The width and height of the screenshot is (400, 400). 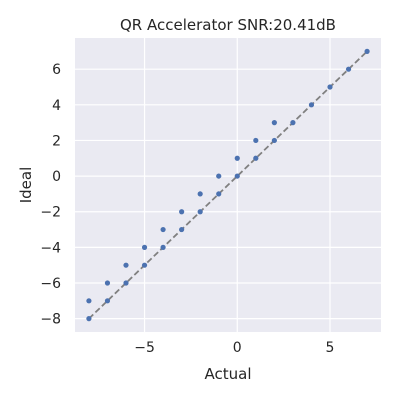 I want to click on x-tick-labels: −5 0 5, so click(x=234, y=348).